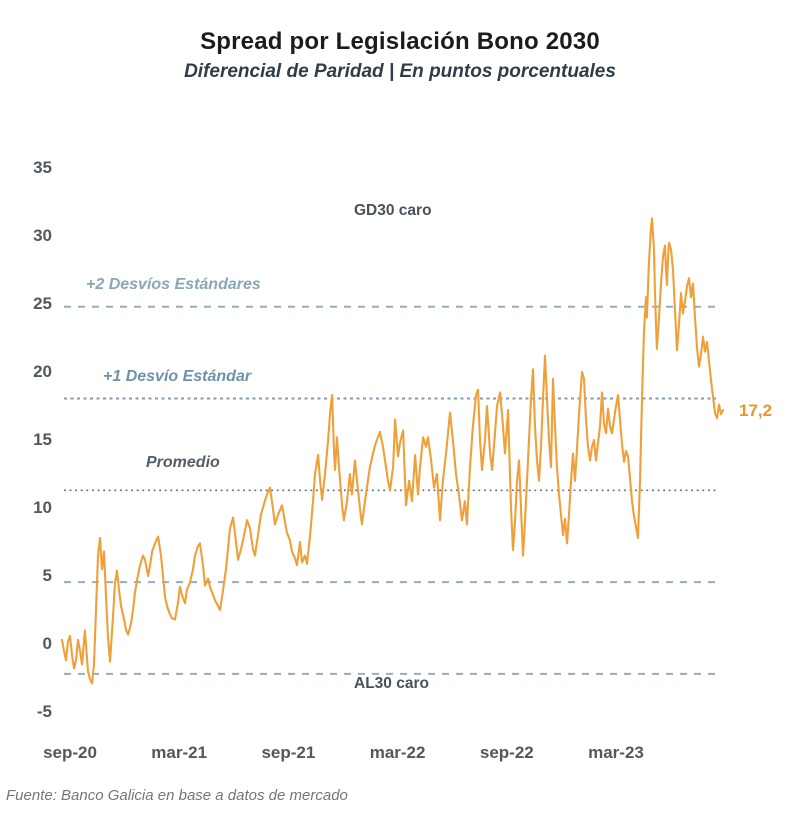 This screenshot has height=820, width=800. What do you see at coordinates (756, 410) in the screenshot?
I see `last-value-label: 17,2` at bounding box center [756, 410].